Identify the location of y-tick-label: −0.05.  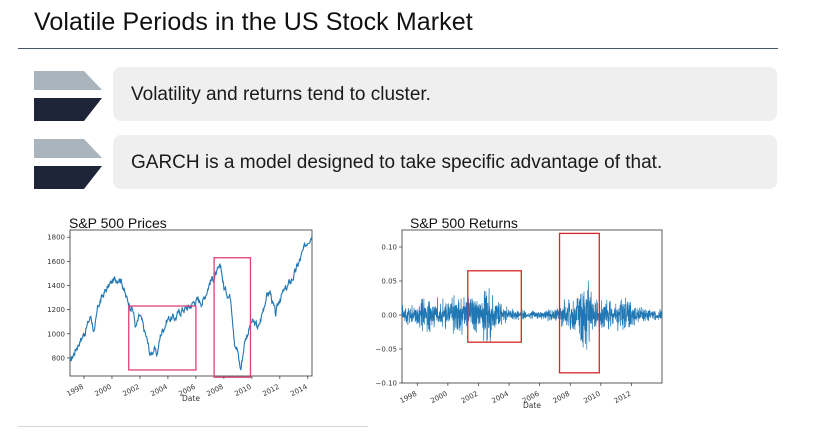
(386, 350).